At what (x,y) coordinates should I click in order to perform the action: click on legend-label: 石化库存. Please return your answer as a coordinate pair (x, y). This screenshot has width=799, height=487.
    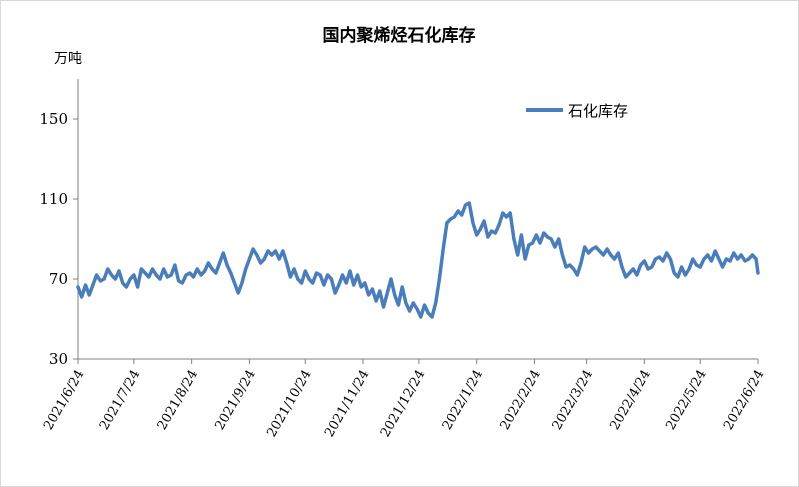
    Looking at the image, I should click on (598, 111).